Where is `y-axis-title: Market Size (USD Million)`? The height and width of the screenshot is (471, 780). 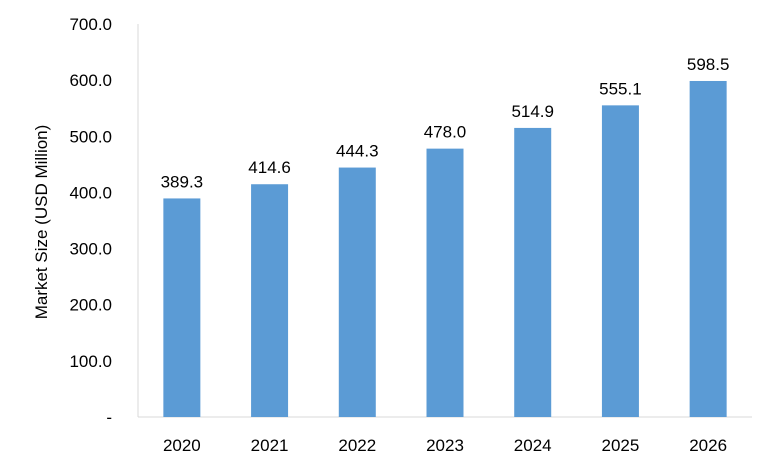 y-axis-title: Market Size (USD Million) is located at coordinates (41, 222).